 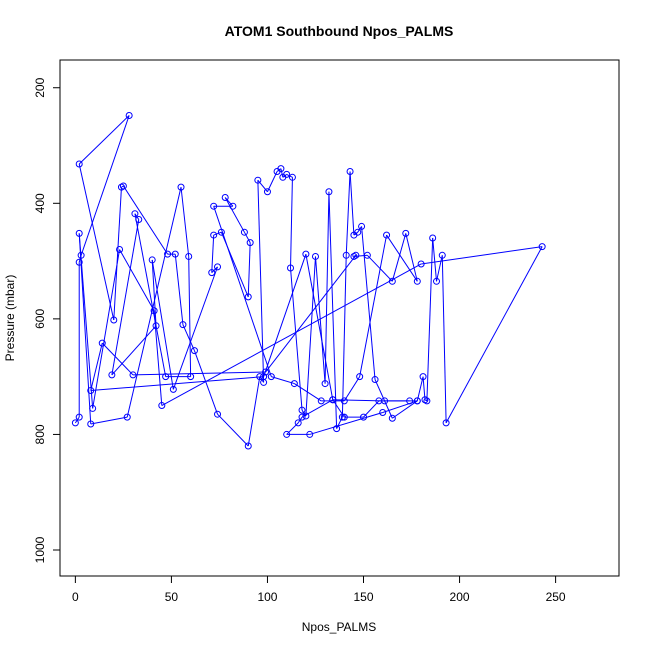 I want to click on x-tick-label: 50, so click(x=172, y=597).